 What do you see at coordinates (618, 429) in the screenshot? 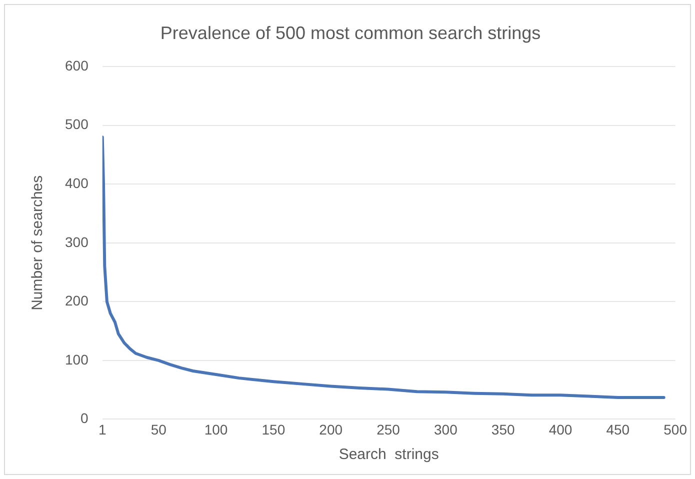
I see `x-tick-label: 450` at bounding box center [618, 429].